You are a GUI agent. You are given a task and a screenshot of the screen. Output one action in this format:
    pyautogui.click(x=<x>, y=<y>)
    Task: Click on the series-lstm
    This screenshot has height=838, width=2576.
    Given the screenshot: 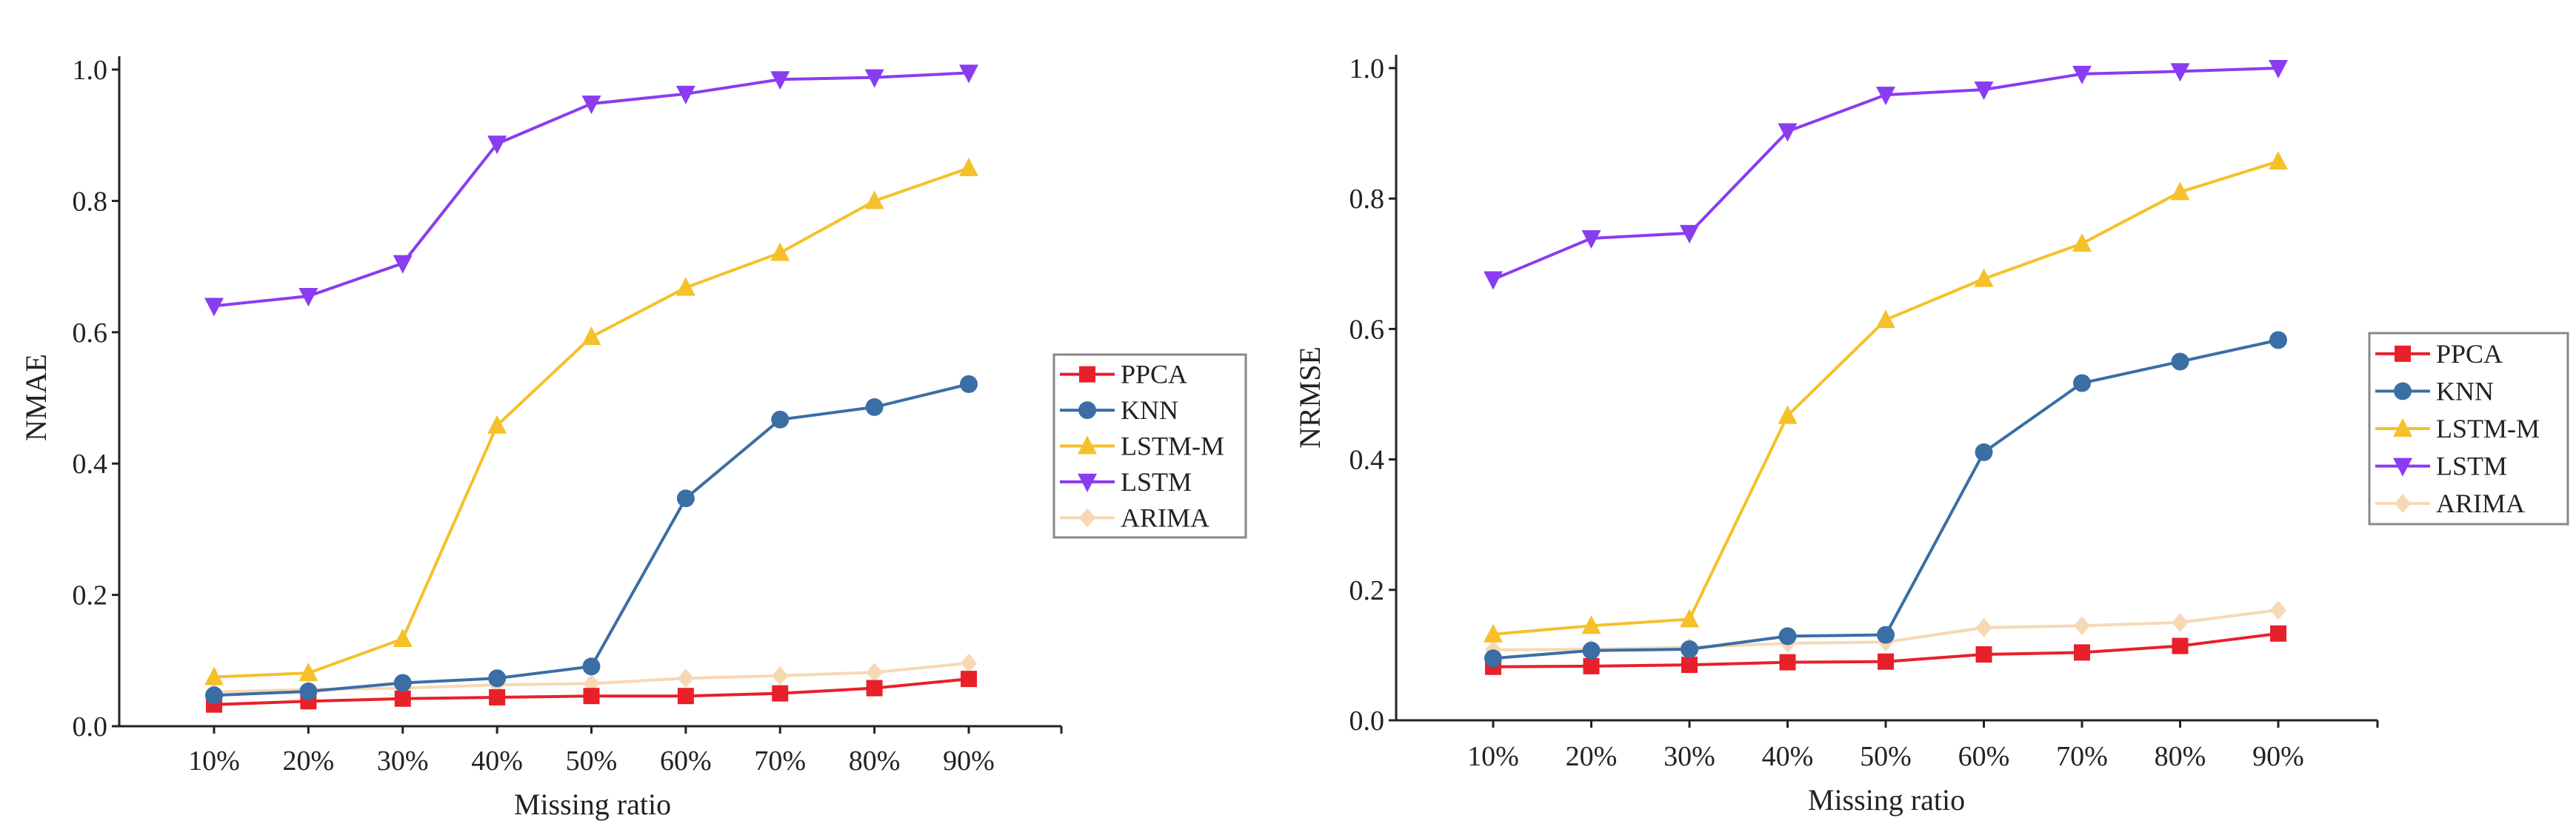 What is the action you would take?
    pyautogui.click(x=591, y=191)
    